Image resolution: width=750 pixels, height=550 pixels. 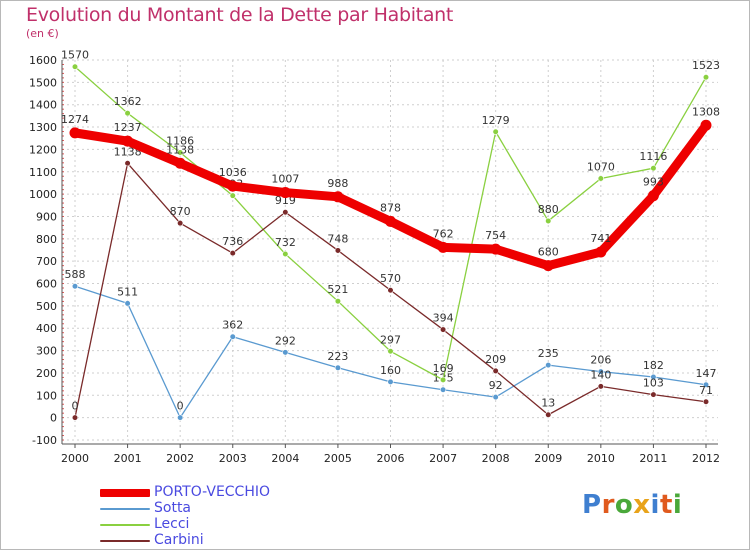 What do you see at coordinates (232, 325) in the screenshot?
I see `data-label-sotta: 362` at bounding box center [232, 325].